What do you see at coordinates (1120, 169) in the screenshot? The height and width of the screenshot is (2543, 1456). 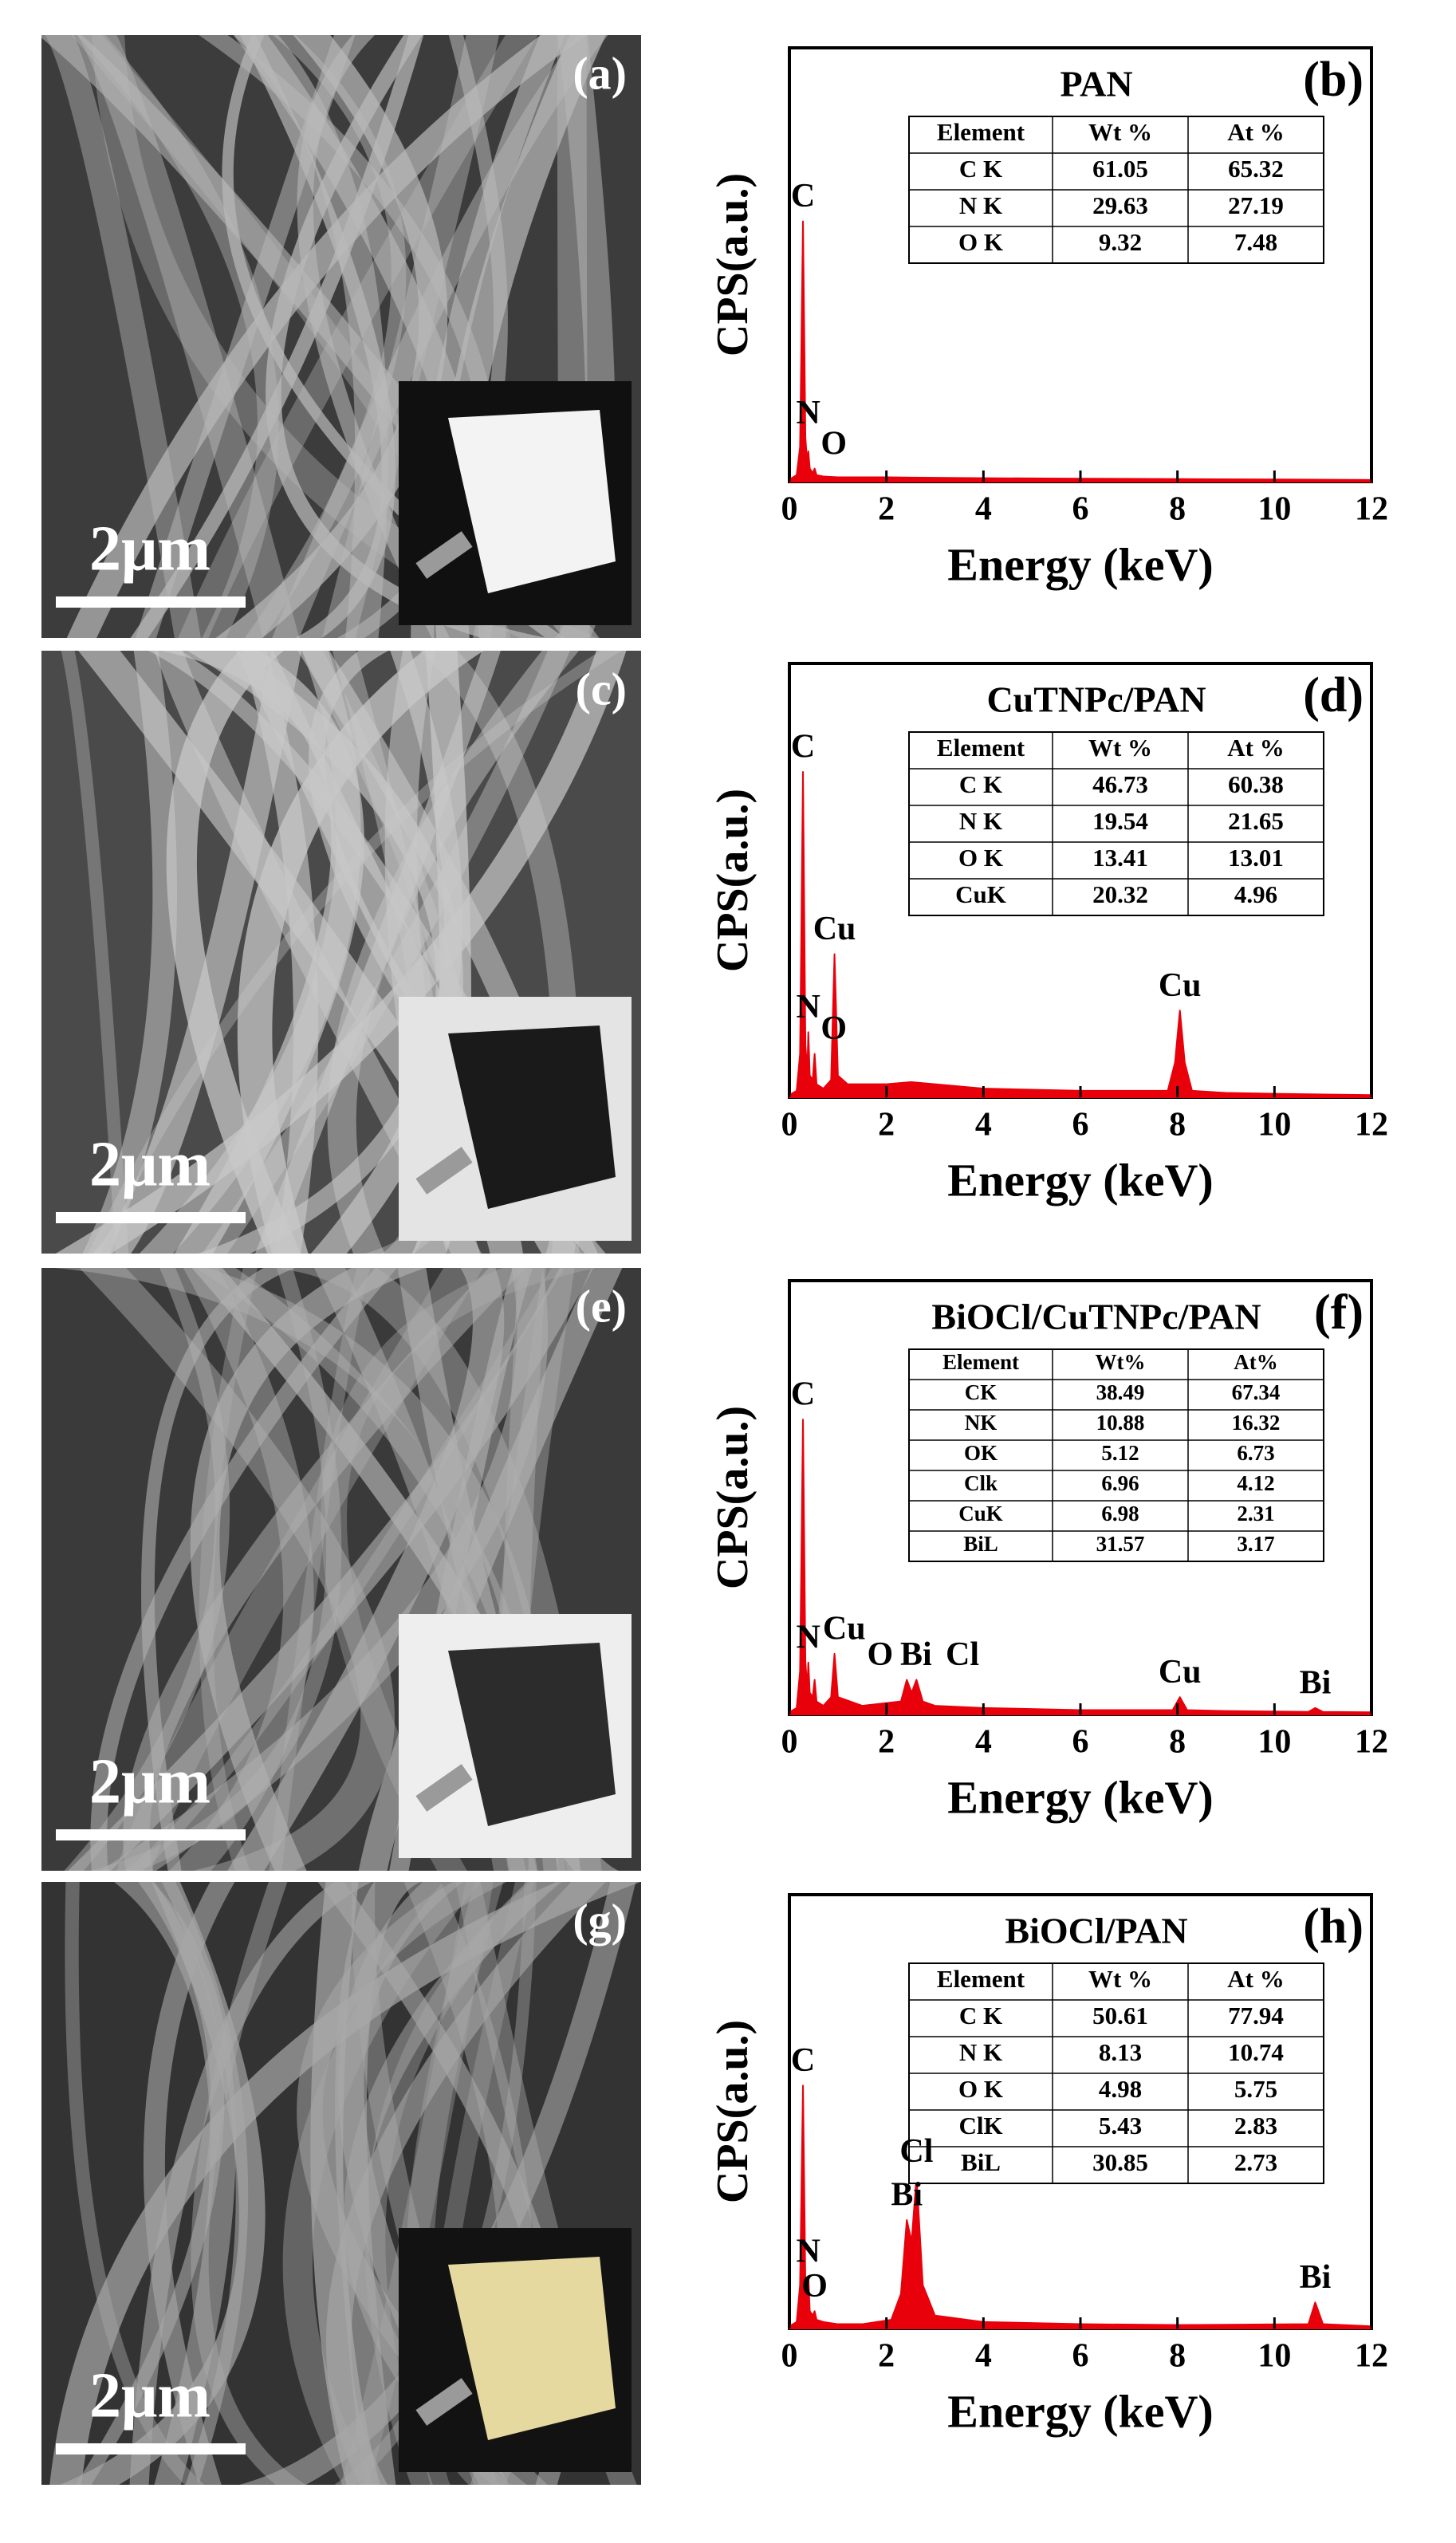 I see `table-cell: 61.05` at bounding box center [1120, 169].